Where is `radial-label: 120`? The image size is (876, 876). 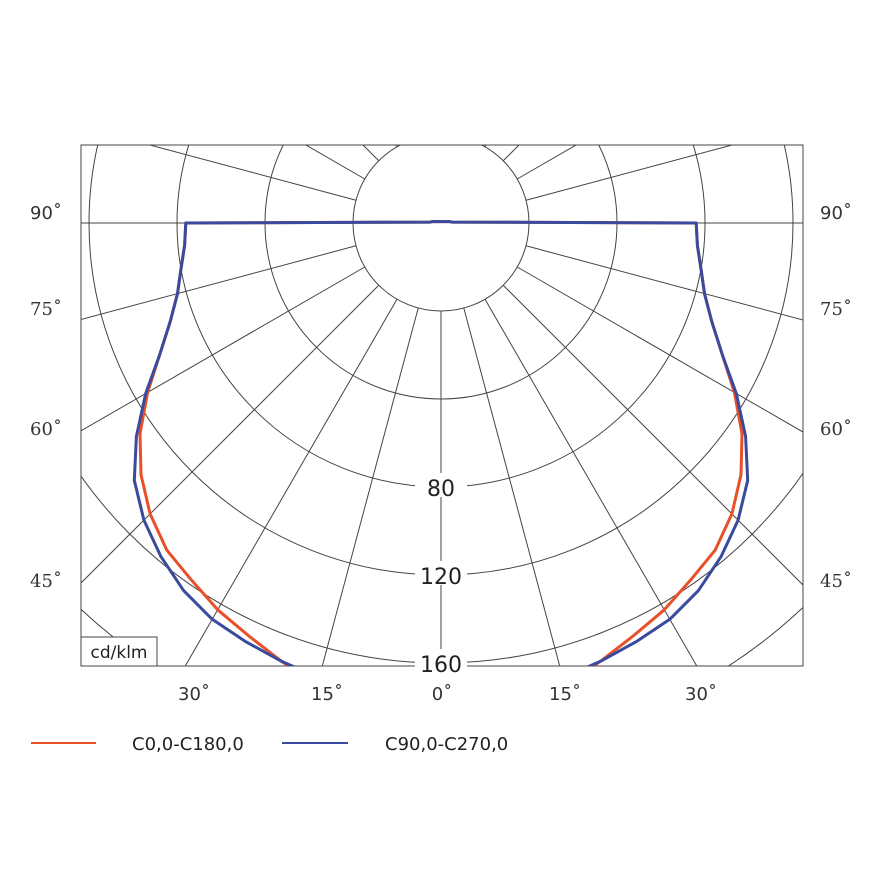
radial-label: 120 is located at coordinates (441, 577).